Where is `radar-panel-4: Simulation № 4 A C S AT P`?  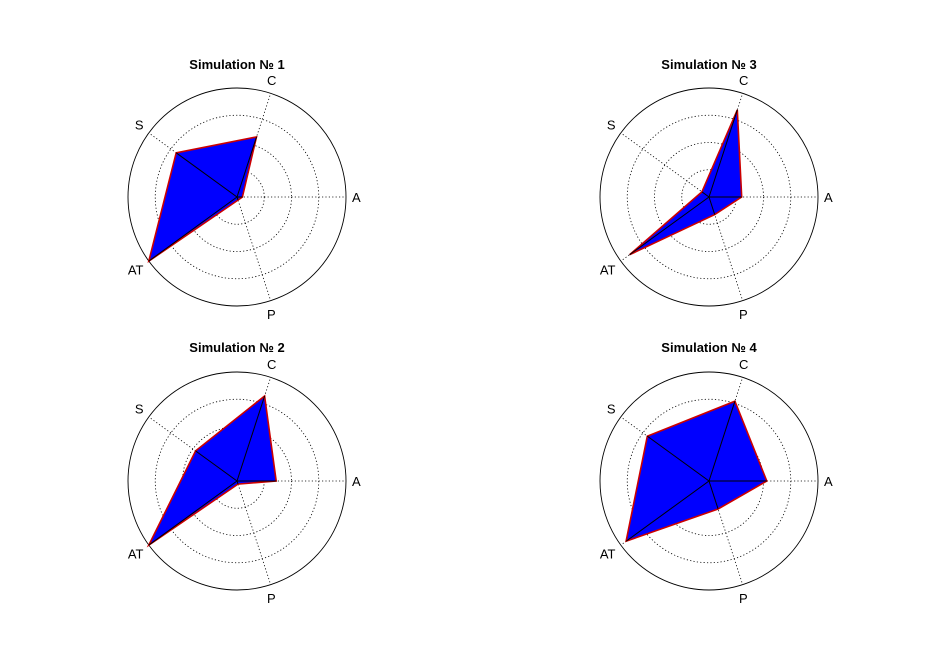 radar-panel-4: Simulation № 4 A C S AT P is located at coordinates (716, 473).